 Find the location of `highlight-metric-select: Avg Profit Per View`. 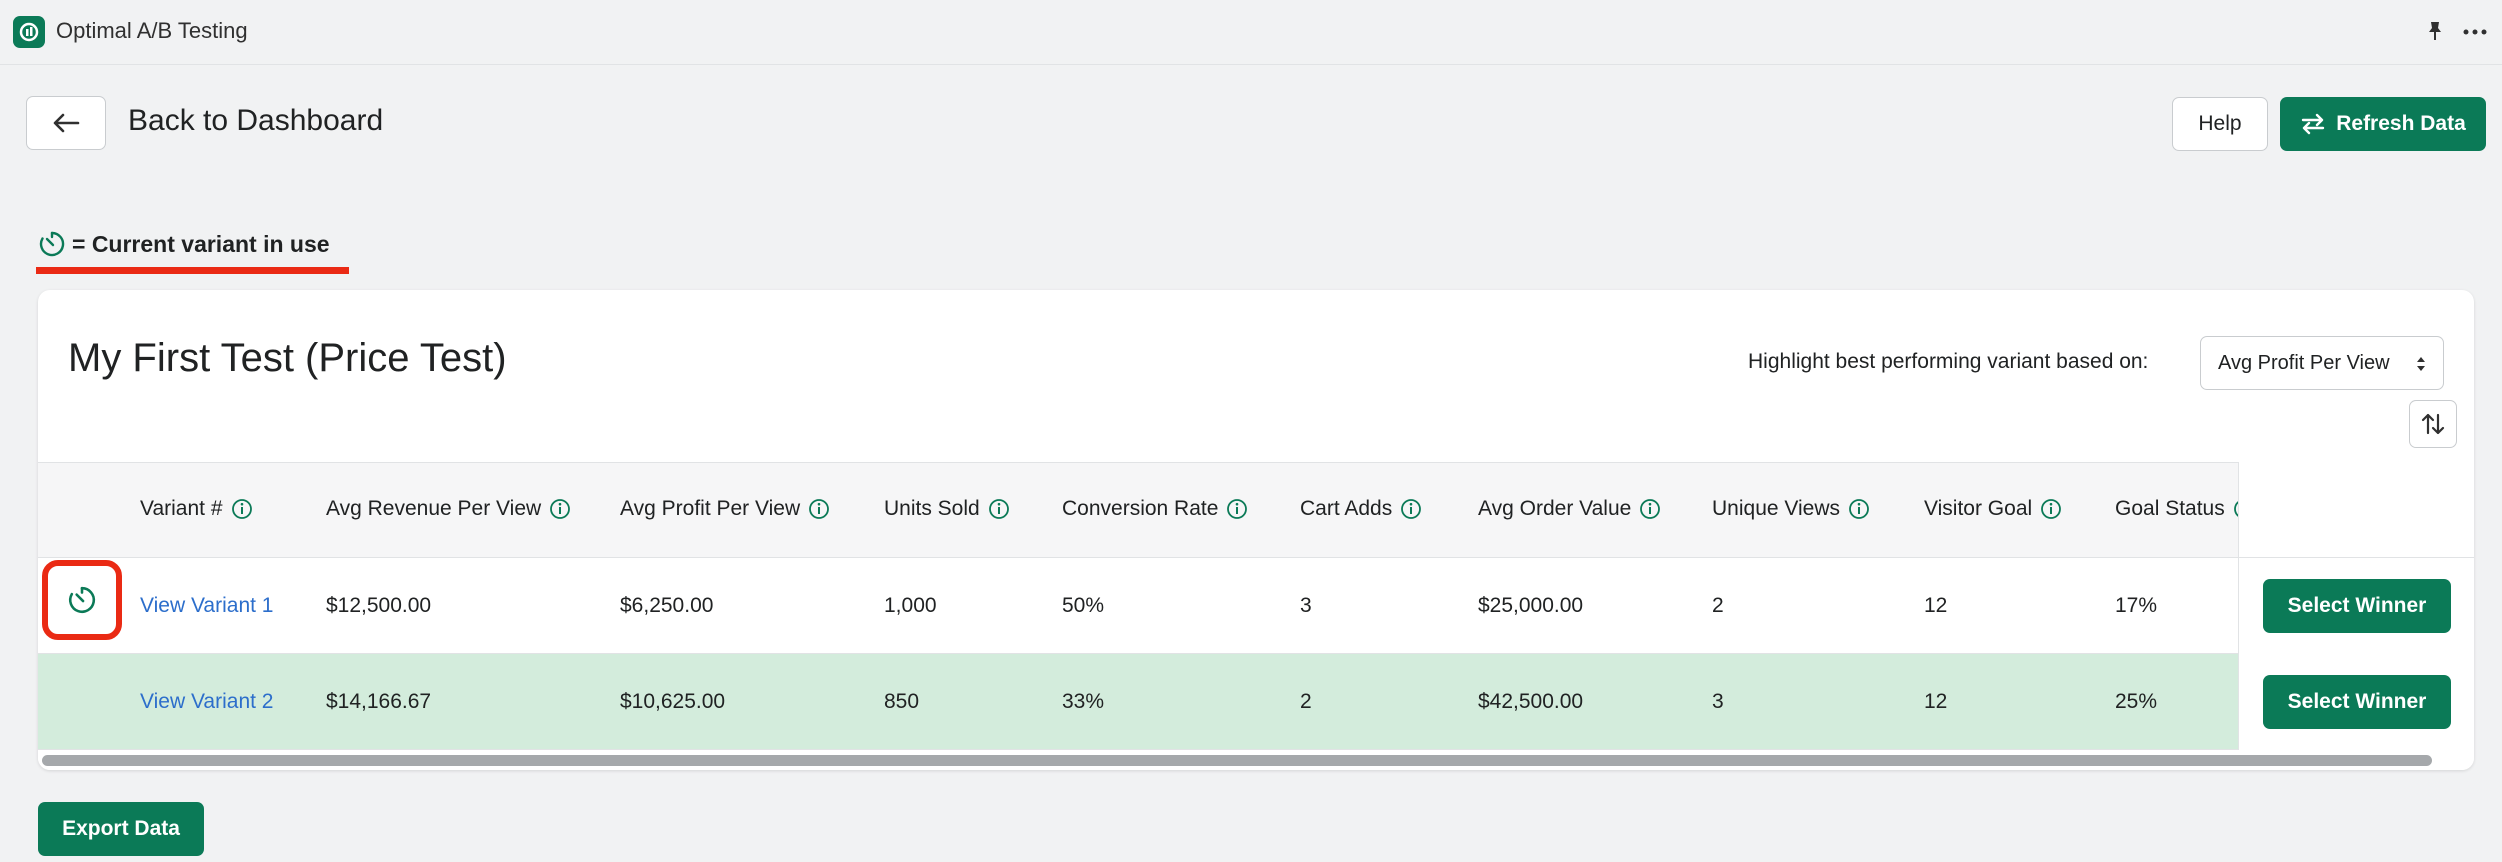

highlight-metric-select: Avg Profit Per View is located at coordinates (2322, 363).